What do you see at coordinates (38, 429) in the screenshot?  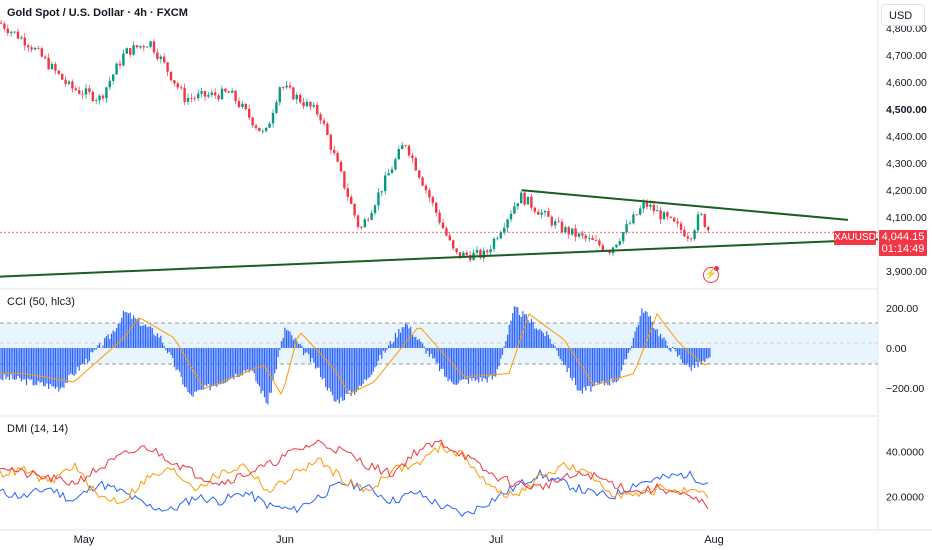 I see `dmi-label: DMI (14, 14)` at bounding box center [38, 429].